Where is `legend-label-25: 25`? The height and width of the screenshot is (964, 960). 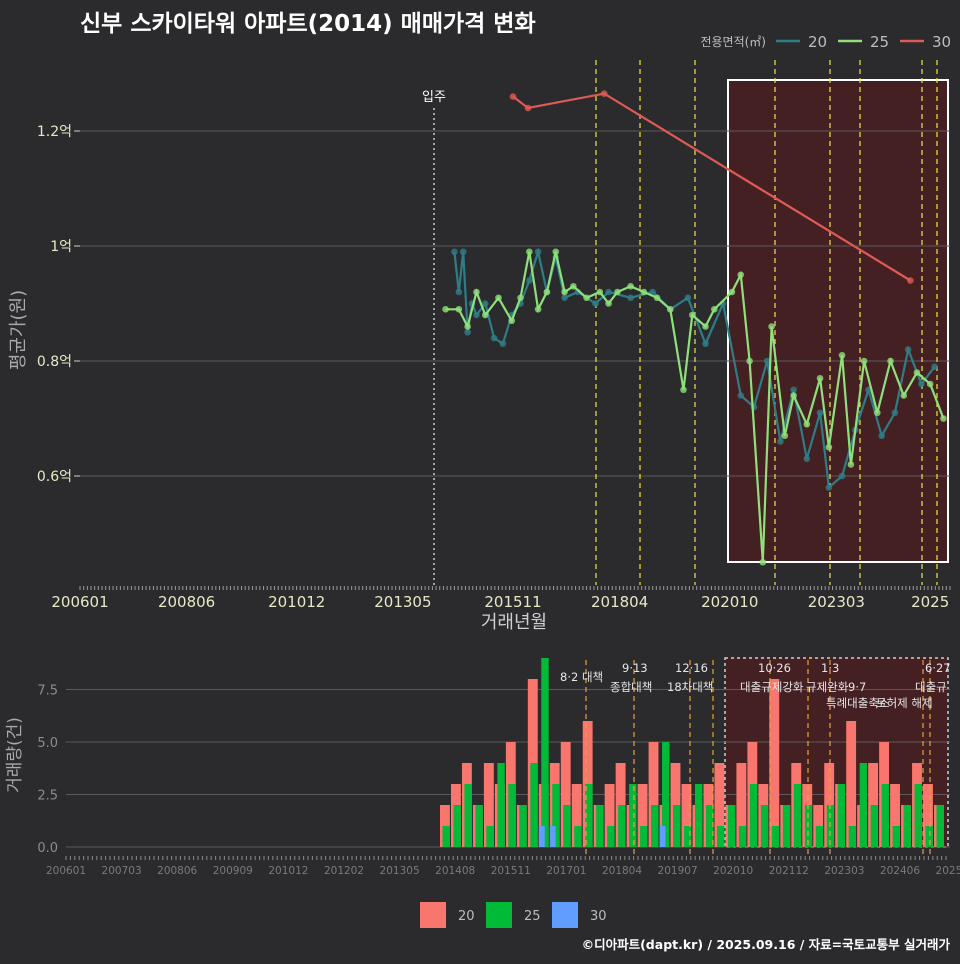
legend-label-25: 25 is located at coordinates (879, 42).